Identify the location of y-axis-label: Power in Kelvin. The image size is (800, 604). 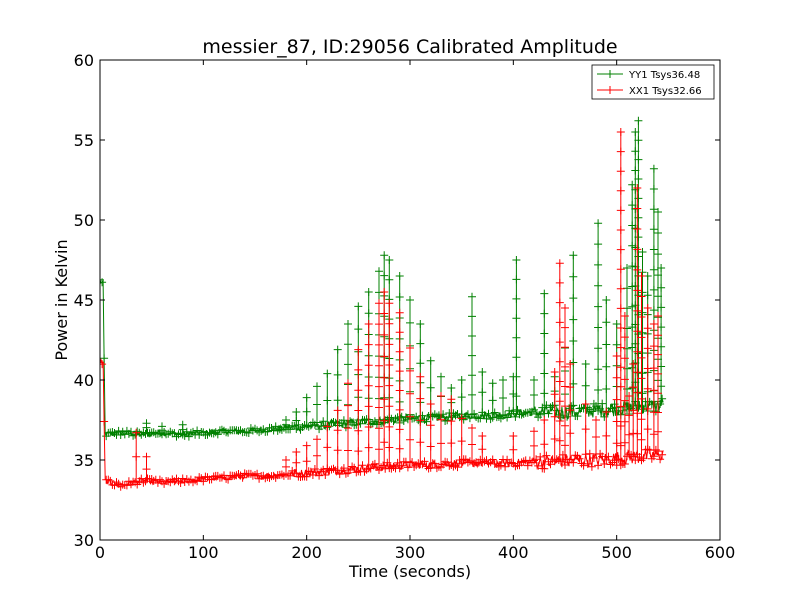
(61, 299).